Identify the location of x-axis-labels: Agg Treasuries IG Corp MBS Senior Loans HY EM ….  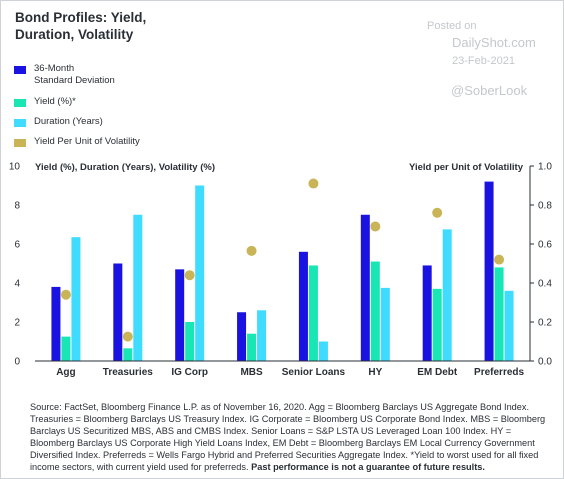
(290, 372).